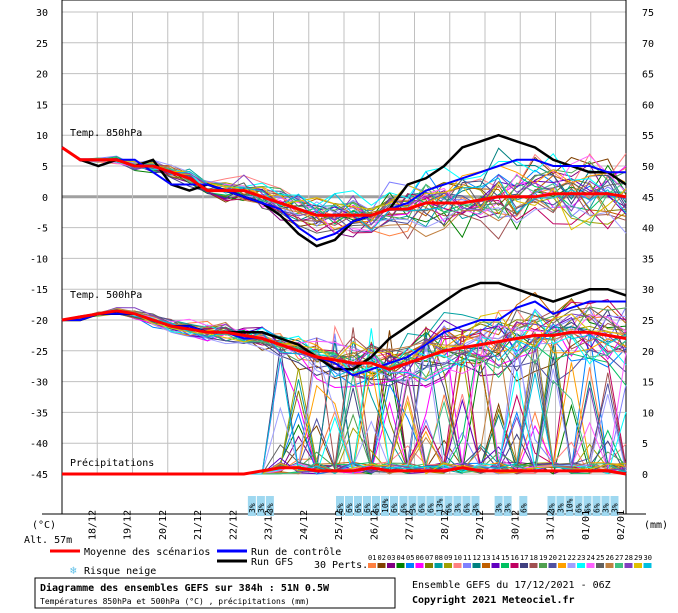  Describe the element at coordinates (304, 525) in the screenshot. I see `x-date-label: 24/12` at that location.